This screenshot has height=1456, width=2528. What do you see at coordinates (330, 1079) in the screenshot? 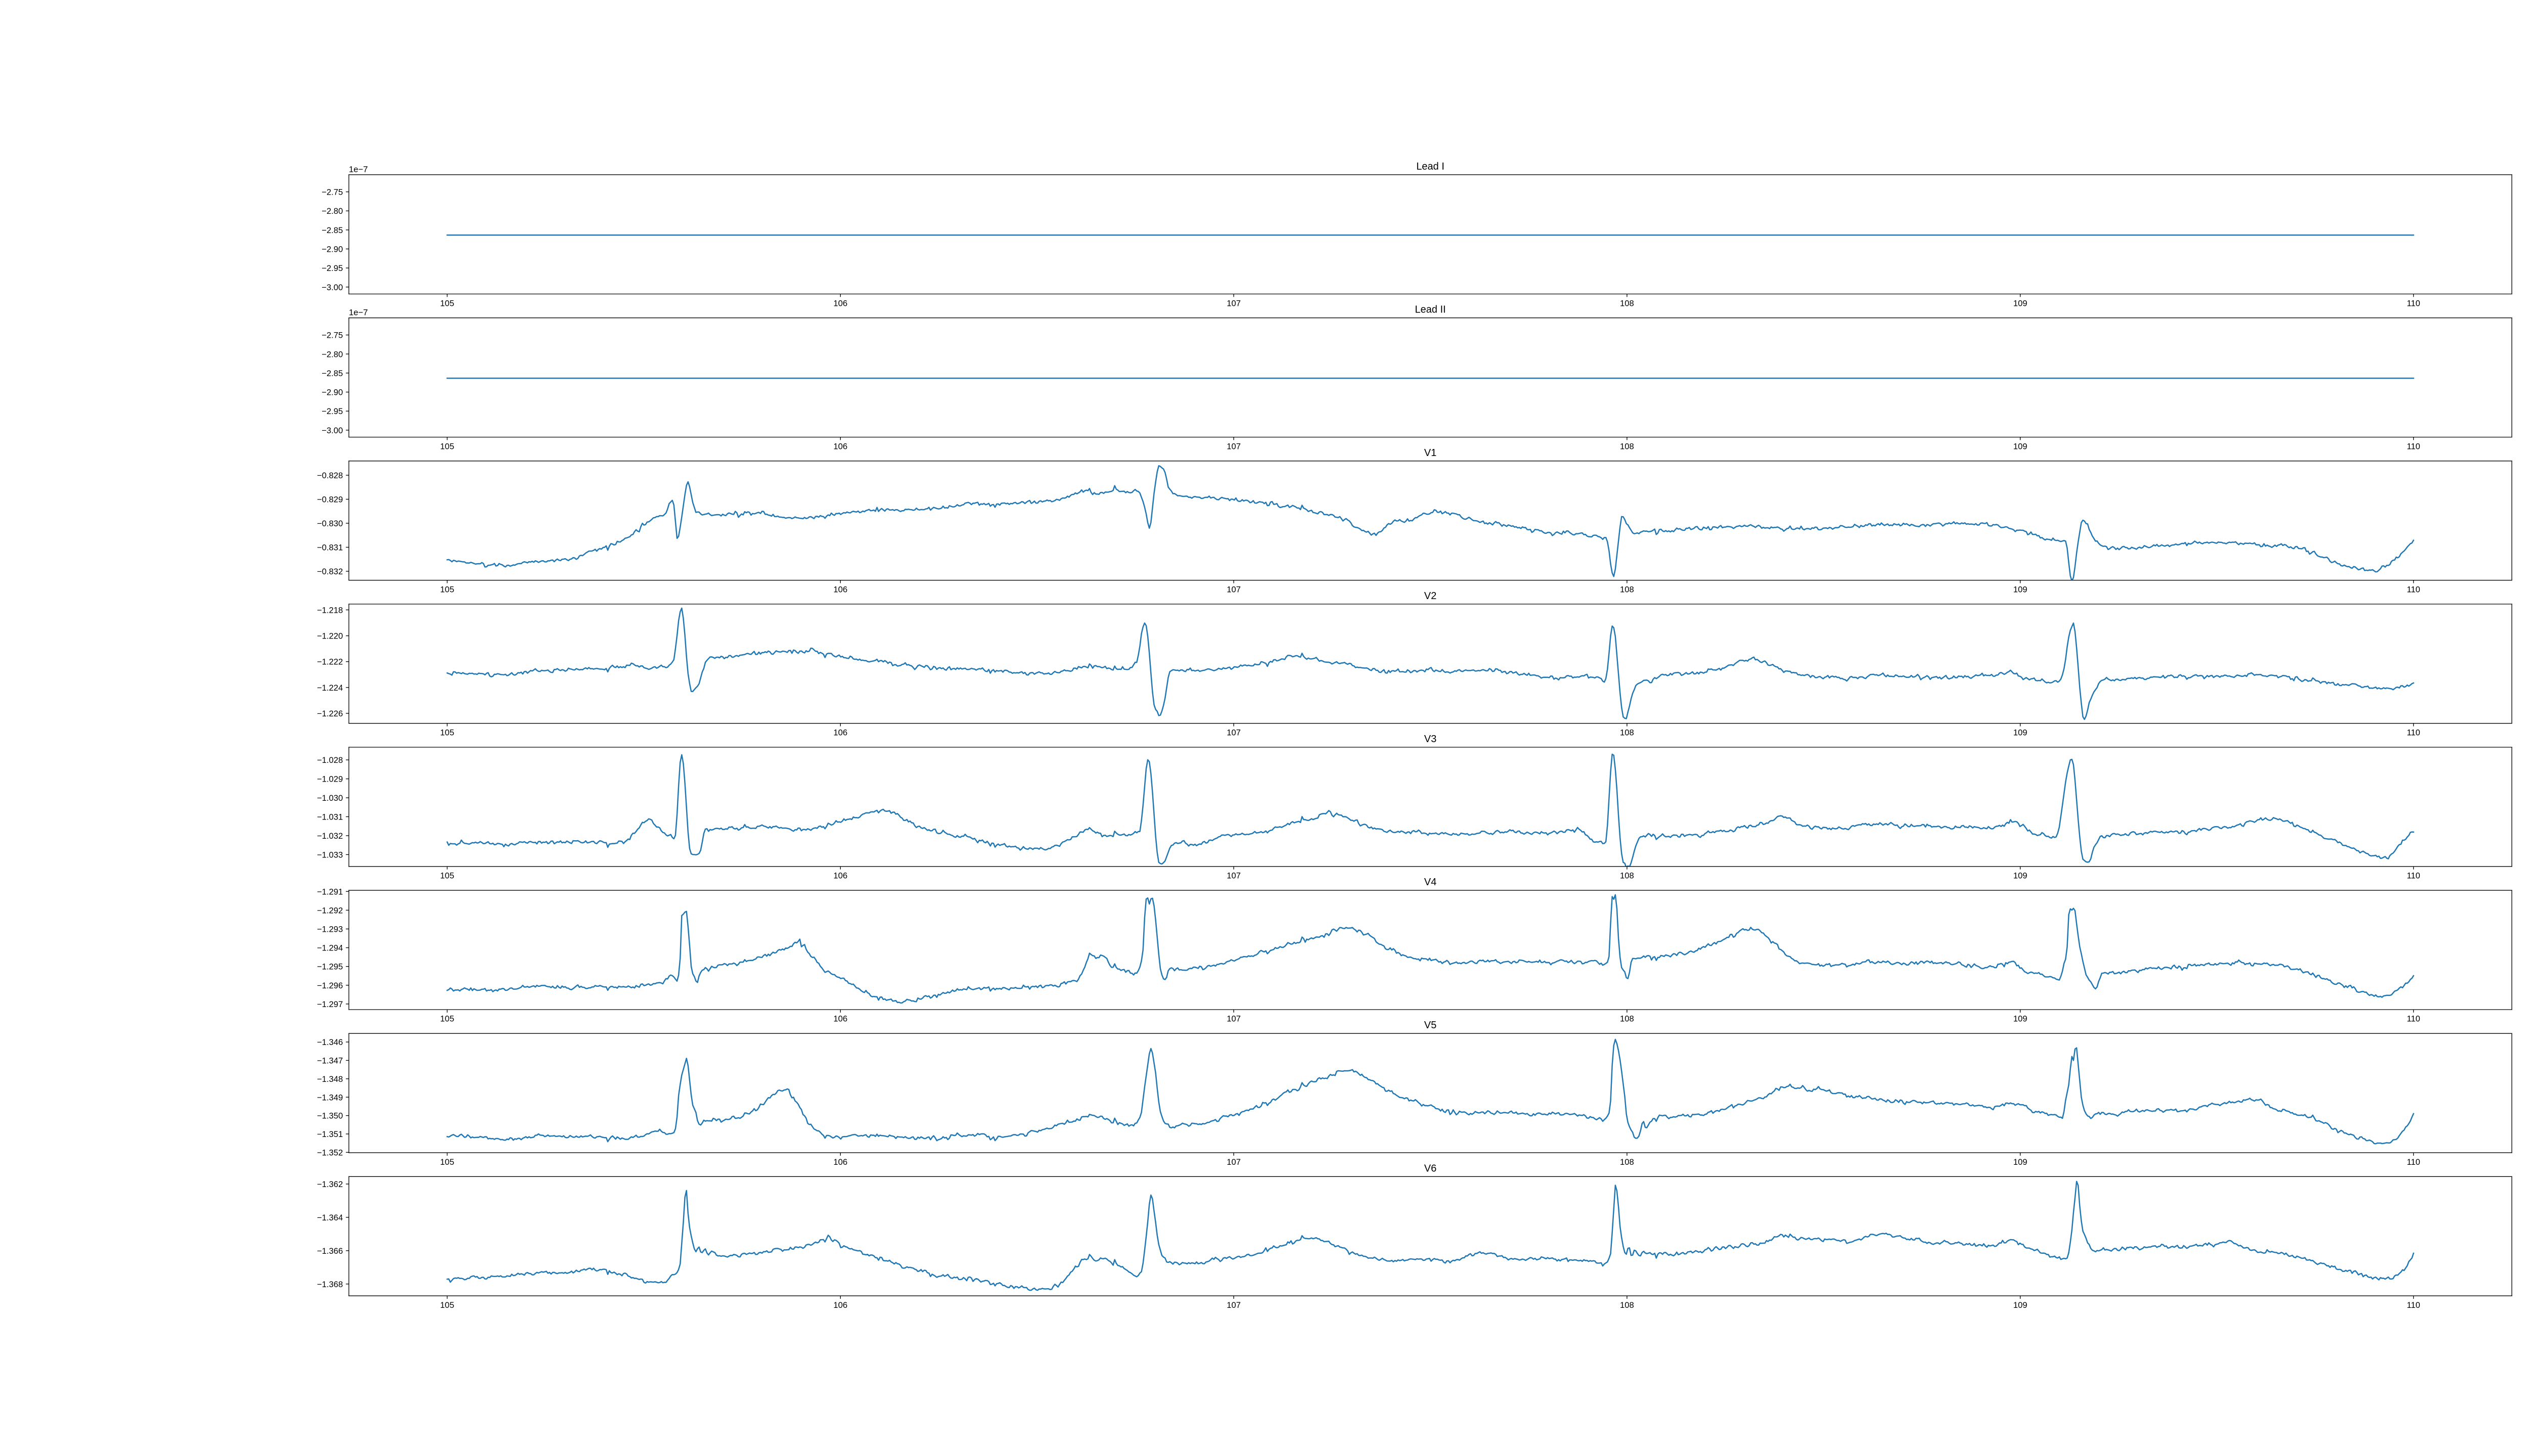
I see `svg-text: −1.348` at bounding box center [330, 1079].